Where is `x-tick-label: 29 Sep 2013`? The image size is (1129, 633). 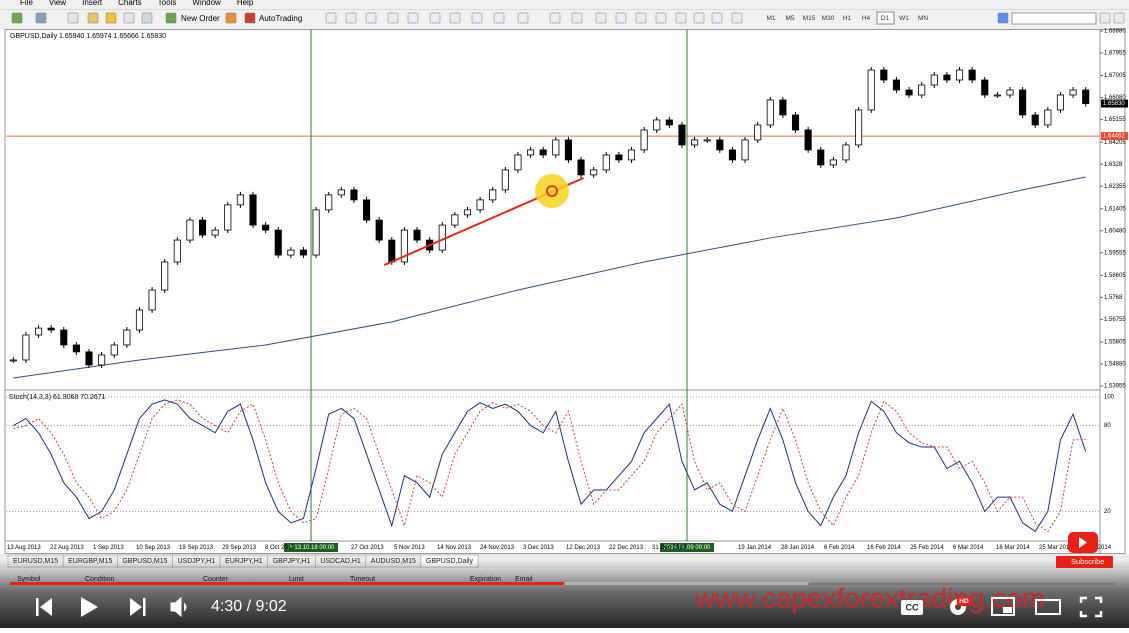
x-tick-label: 29 Sep 2013 is located at coordinates (239, 548).